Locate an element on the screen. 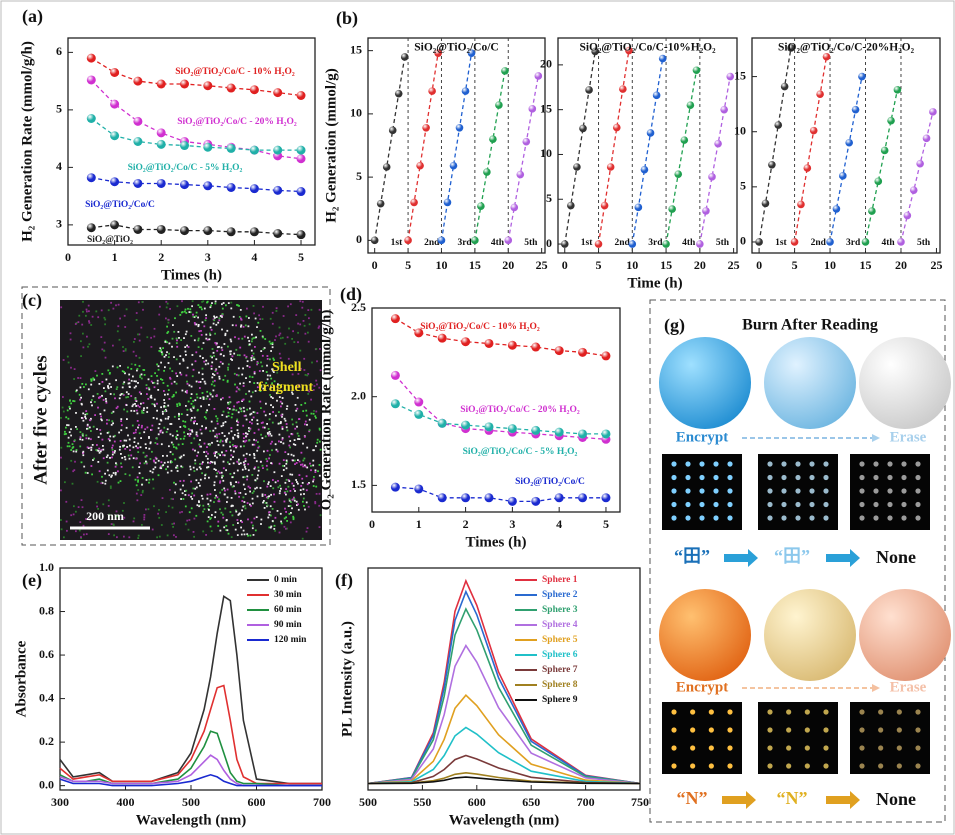  sphere is located at coordinates (905, 383).